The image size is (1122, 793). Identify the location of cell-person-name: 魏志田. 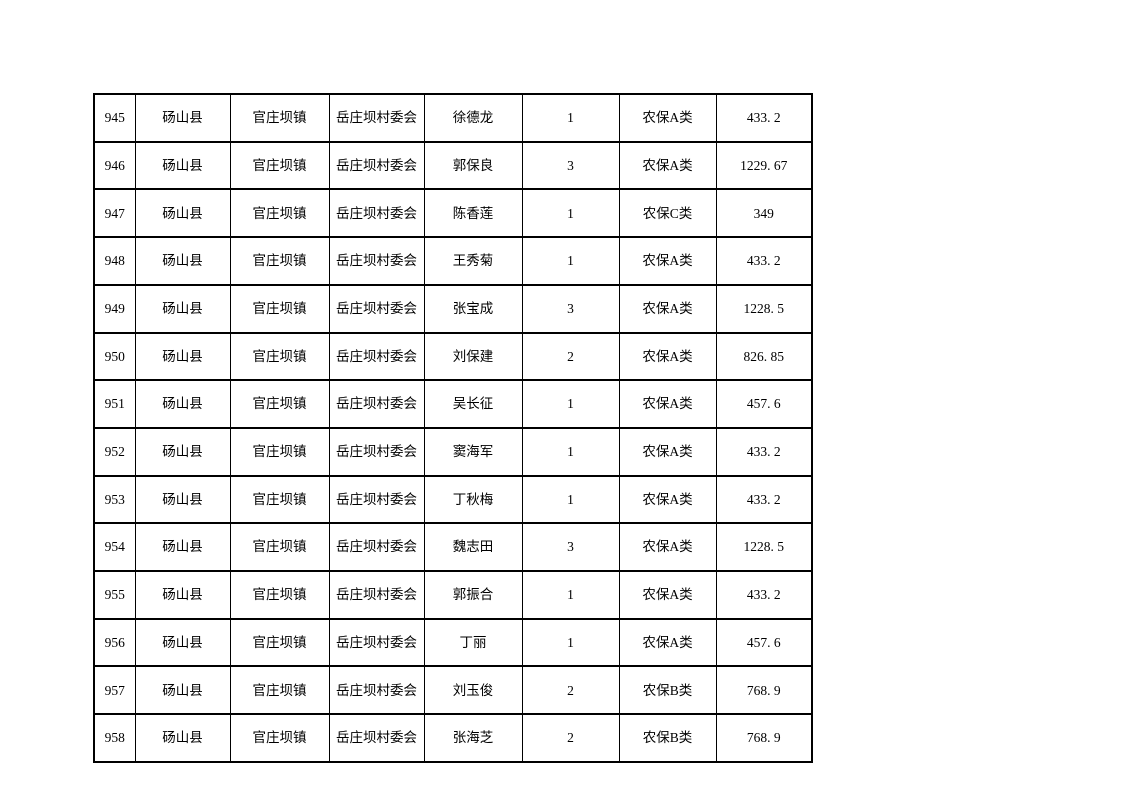
(473, 547).